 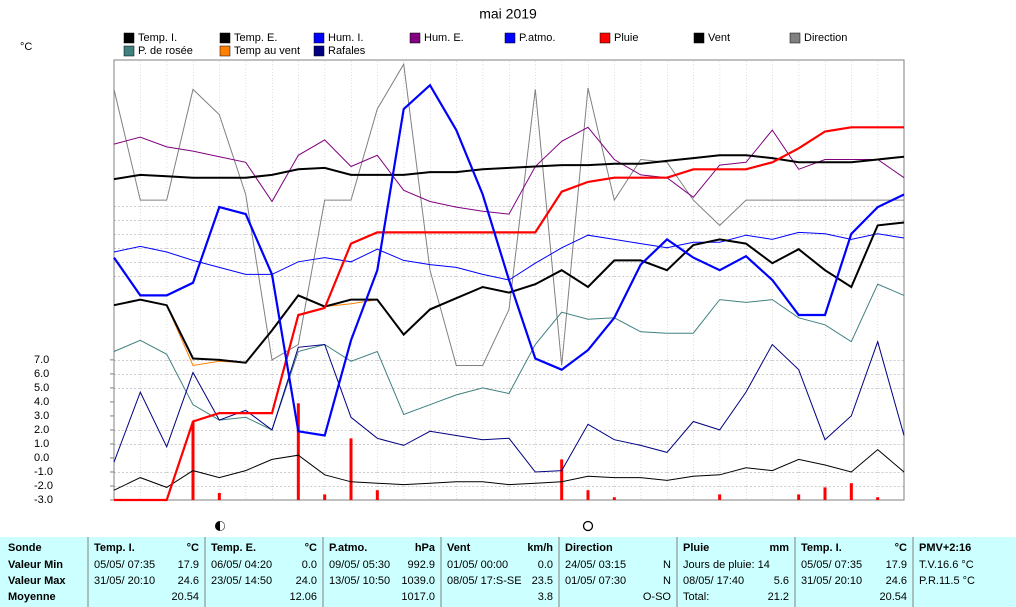 What do you see at coordinates (359, 581) in the screenshot?
I see `cell-left: 13/05/ 10:50` at bounding box center [359, 581].